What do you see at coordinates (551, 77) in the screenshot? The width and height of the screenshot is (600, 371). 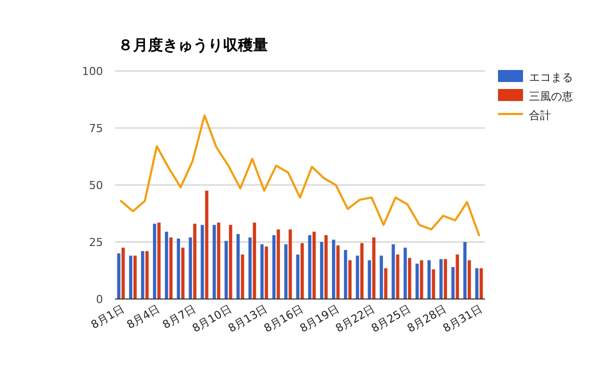 I see `legend-label: エコまる` at bounding box center [551, 77].